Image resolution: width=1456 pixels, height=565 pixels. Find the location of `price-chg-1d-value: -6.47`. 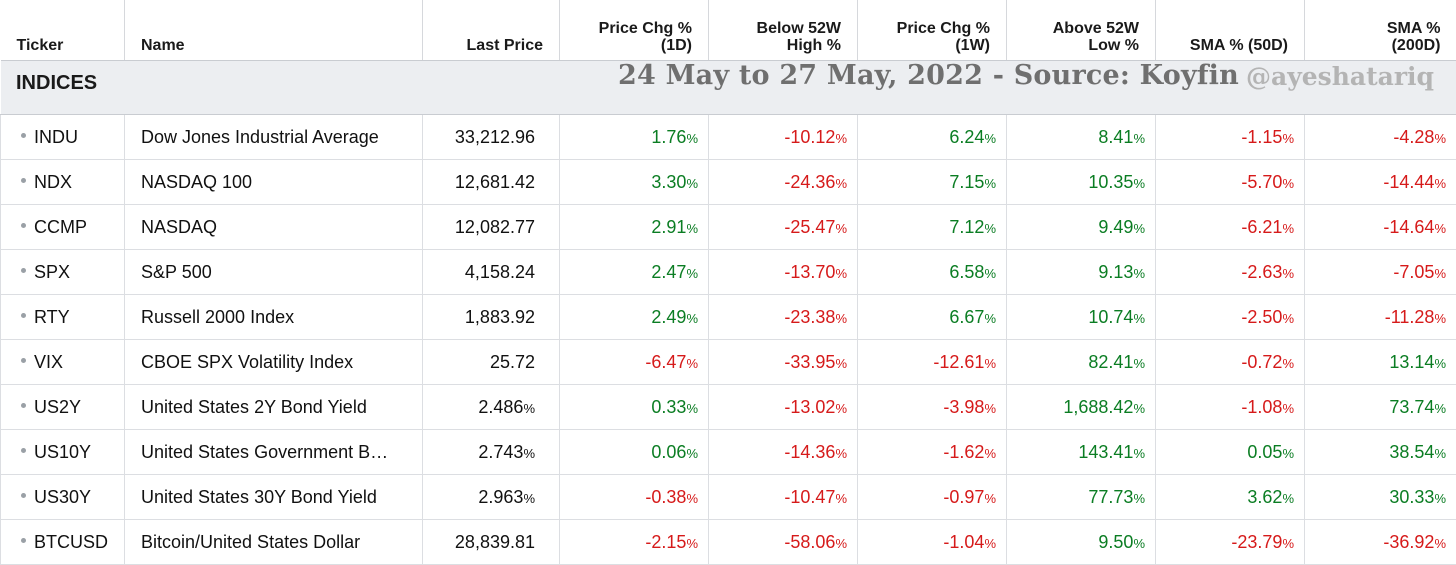

price-chg-1d-value: -6.47 is located at coordinates (665, 362).